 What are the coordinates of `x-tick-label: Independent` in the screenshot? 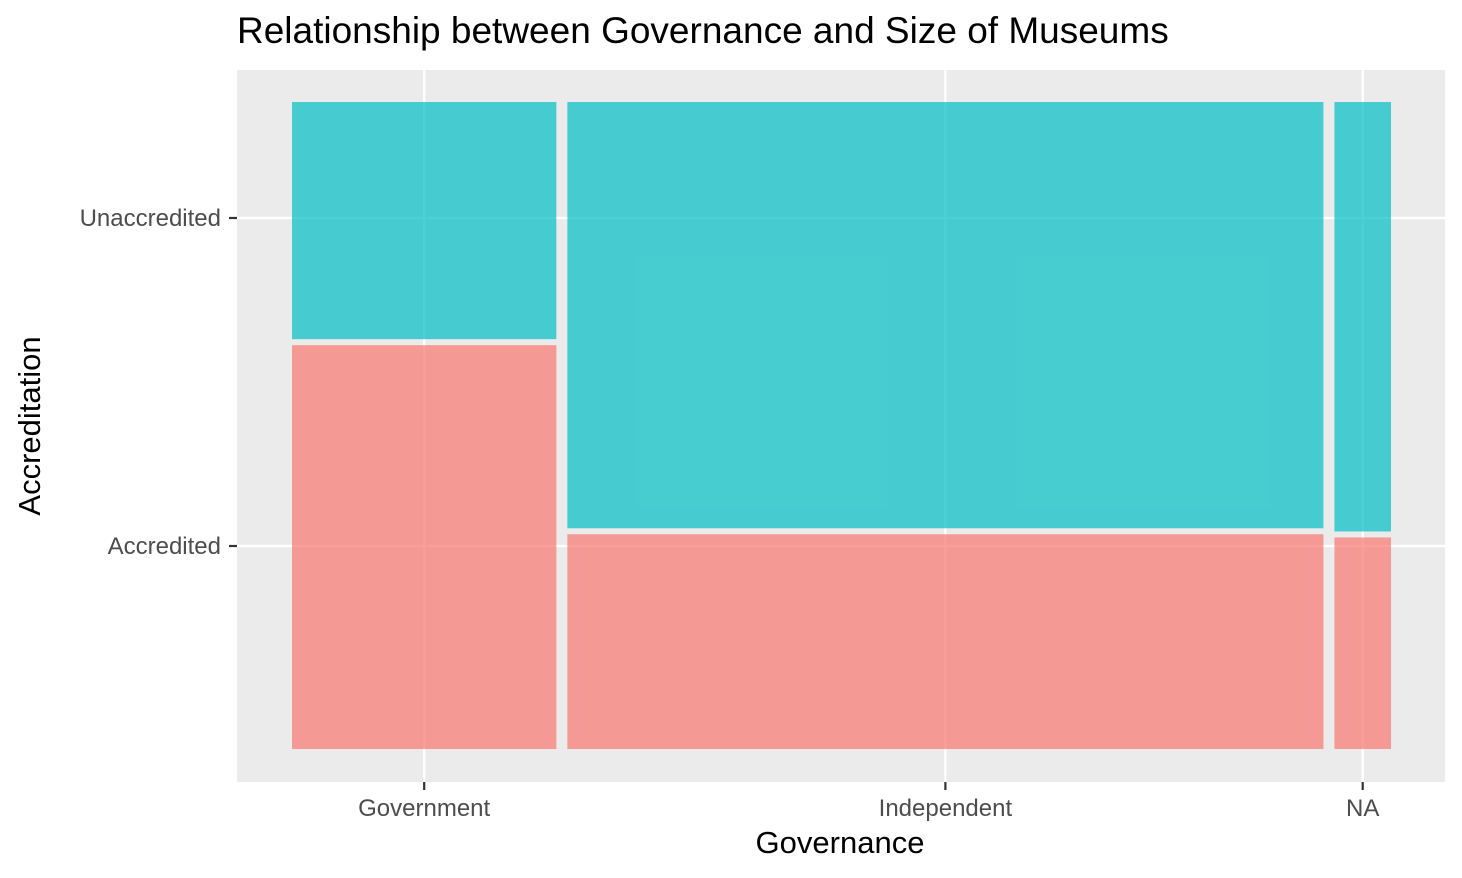 It's located at (946, 808).